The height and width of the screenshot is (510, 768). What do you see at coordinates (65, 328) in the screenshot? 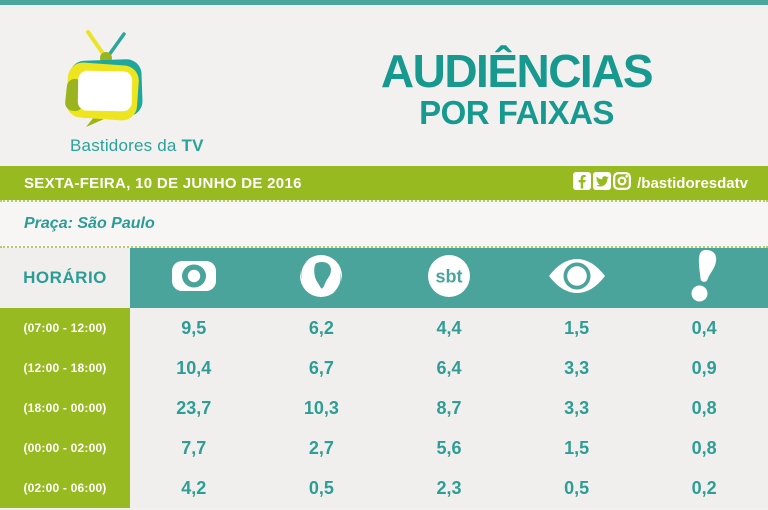
I see `time-slot-label: (07:00 - 12:00)` at bounding box center [65, 328].